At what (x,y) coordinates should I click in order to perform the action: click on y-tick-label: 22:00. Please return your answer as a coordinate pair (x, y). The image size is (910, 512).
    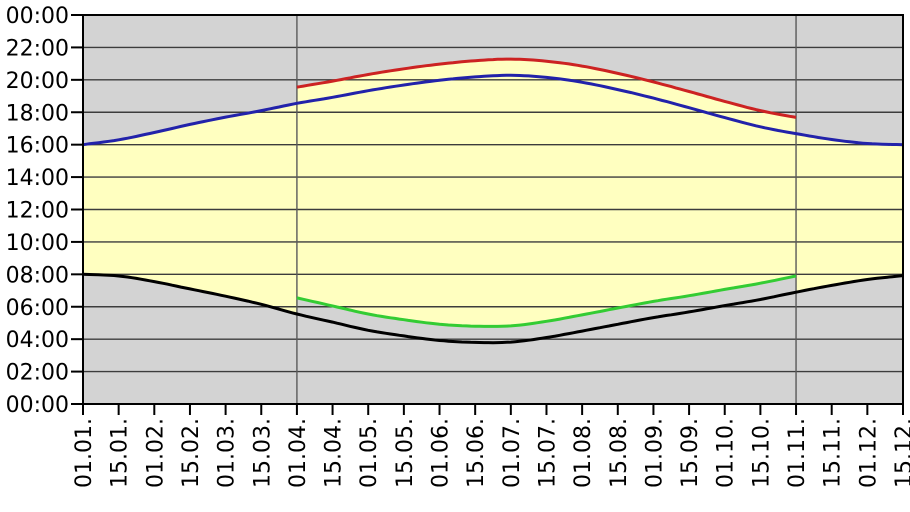
    Looking at the image, I should click on (37, 48).